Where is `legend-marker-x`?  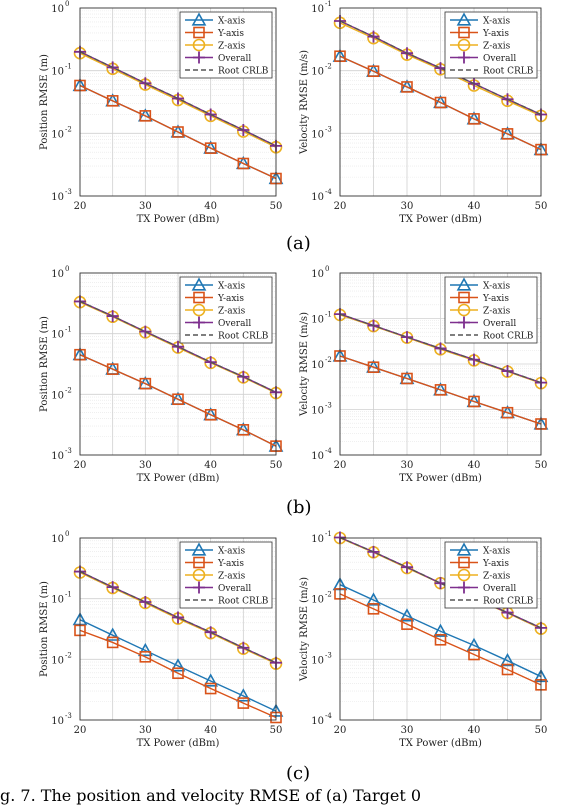
legend-marker-x is located at coordinates (199, 284).